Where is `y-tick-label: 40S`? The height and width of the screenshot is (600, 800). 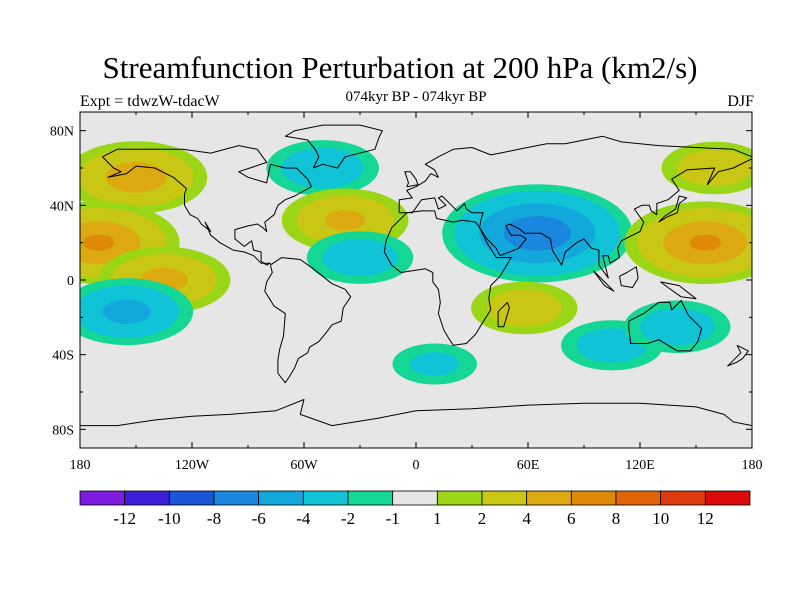 y-tick-label: 40S is located at coordinates (63, 356).